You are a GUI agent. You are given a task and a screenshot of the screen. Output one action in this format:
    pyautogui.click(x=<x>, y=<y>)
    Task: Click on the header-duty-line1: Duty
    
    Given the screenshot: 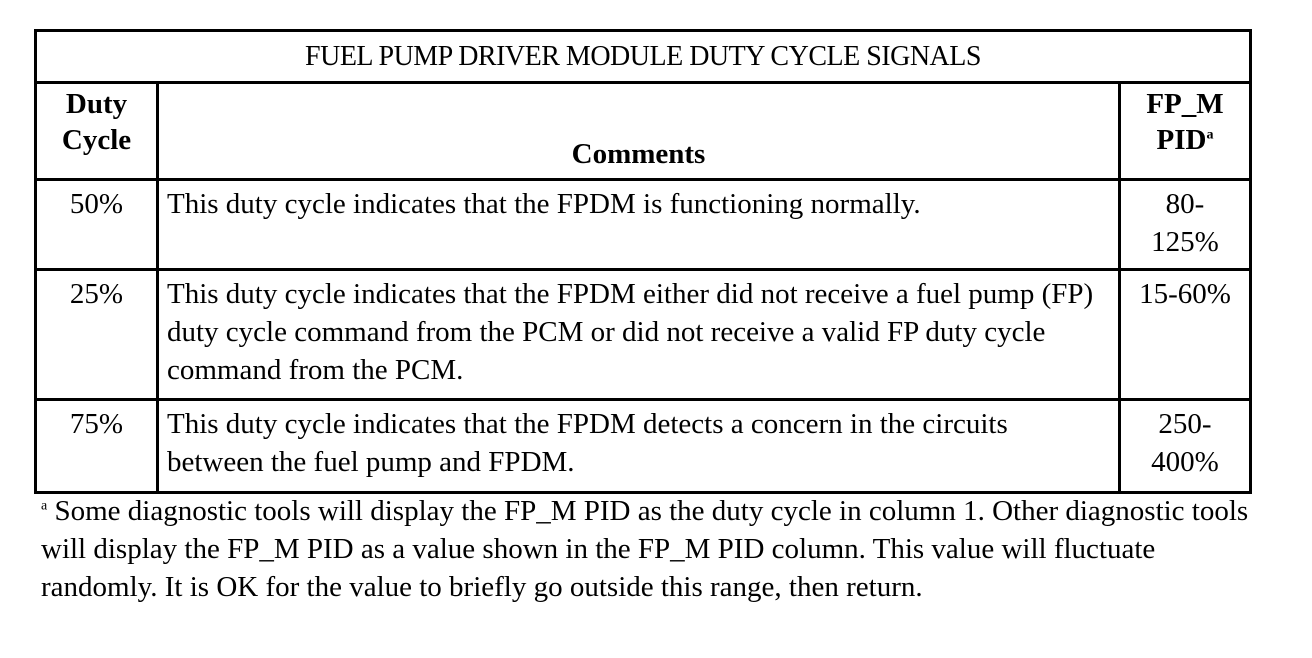 What is the action you would take?
    pyautogui.click(x=96, y=104)
    